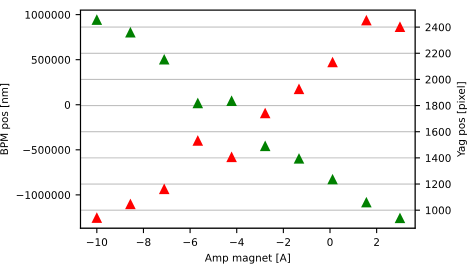 Image resolution: width=468 pixels, height=266 pixels. I want to click on x-tick-label: 0, so click(330, 242).